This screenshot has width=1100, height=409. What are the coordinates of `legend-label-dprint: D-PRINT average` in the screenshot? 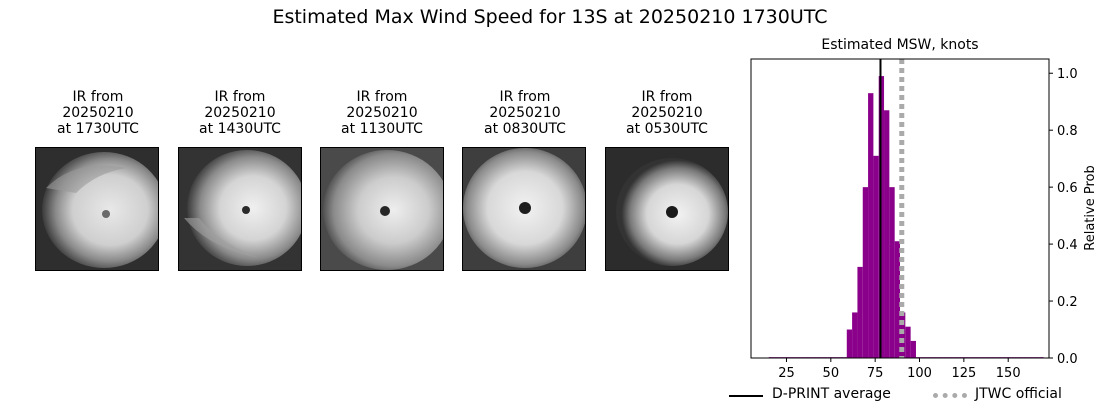 It's located at (831, 394).